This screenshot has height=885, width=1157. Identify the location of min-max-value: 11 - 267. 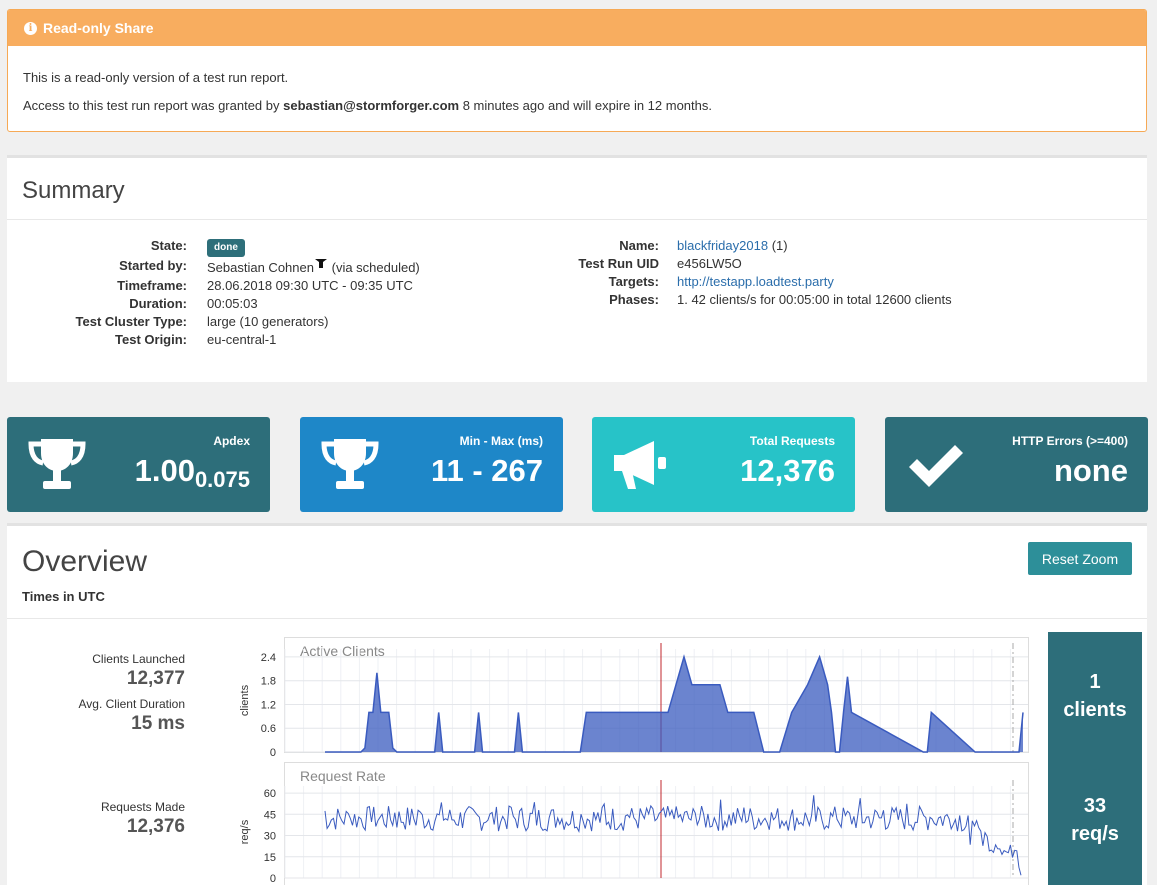
(486, 470).